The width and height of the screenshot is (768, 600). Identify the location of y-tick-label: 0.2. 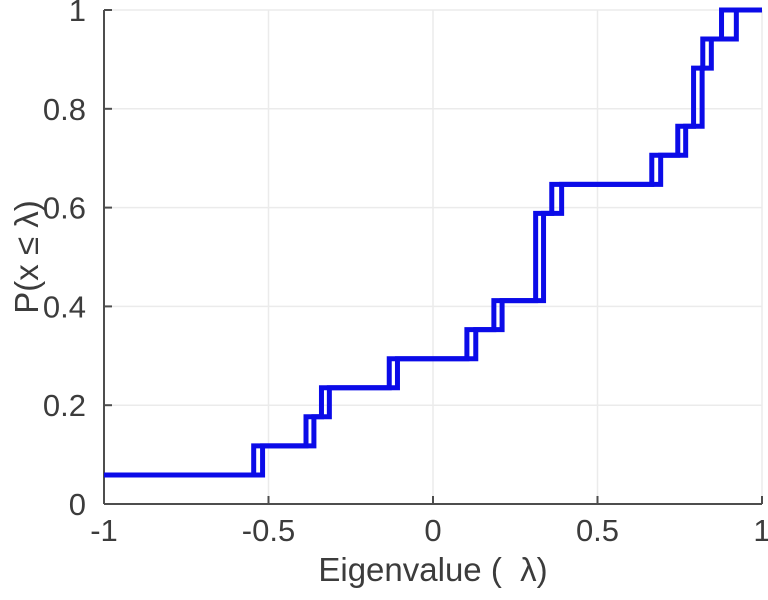
(64, 405).